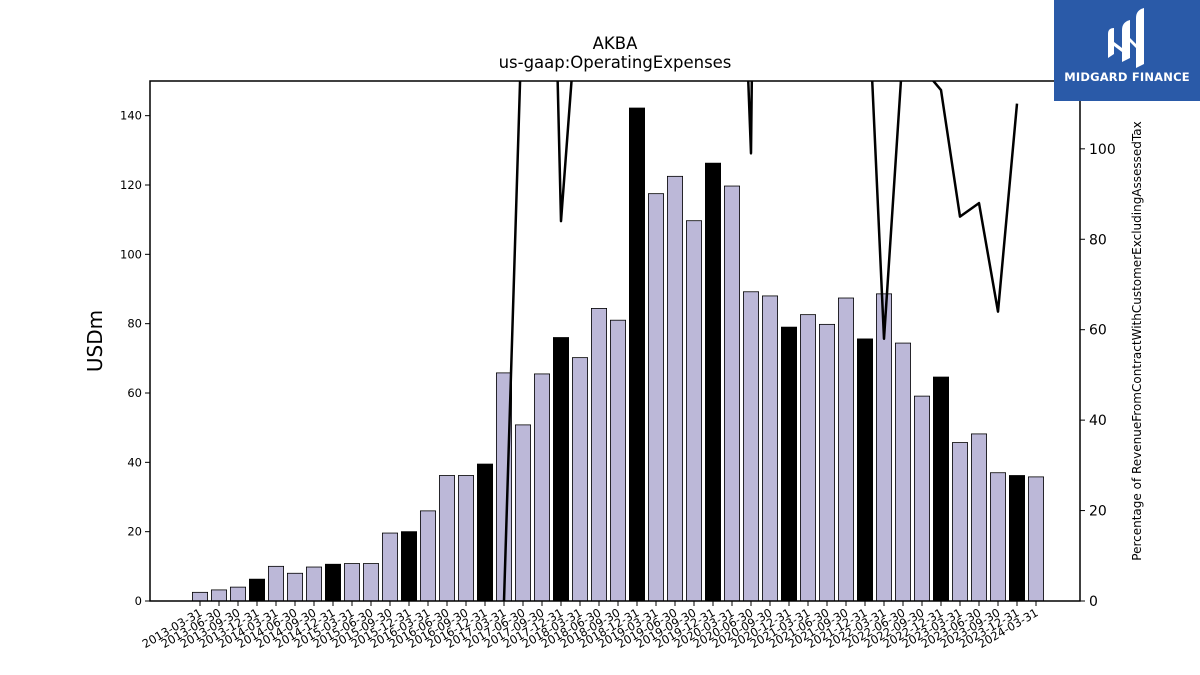 The image size is (1200, 675). Describe the element at coordinates (131, 254) in the screenshot. I see `y-tick-label: 100` at that location.